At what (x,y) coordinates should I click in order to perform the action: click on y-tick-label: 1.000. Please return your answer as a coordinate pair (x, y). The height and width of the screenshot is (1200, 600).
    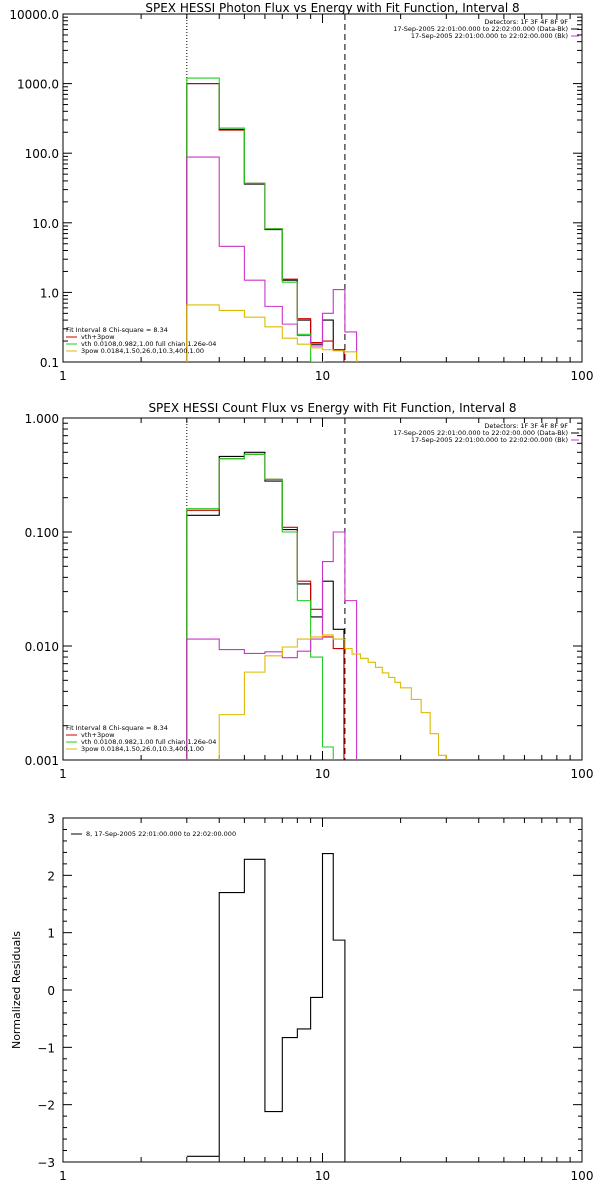
    Looking at the image, I should click on (42, 419).